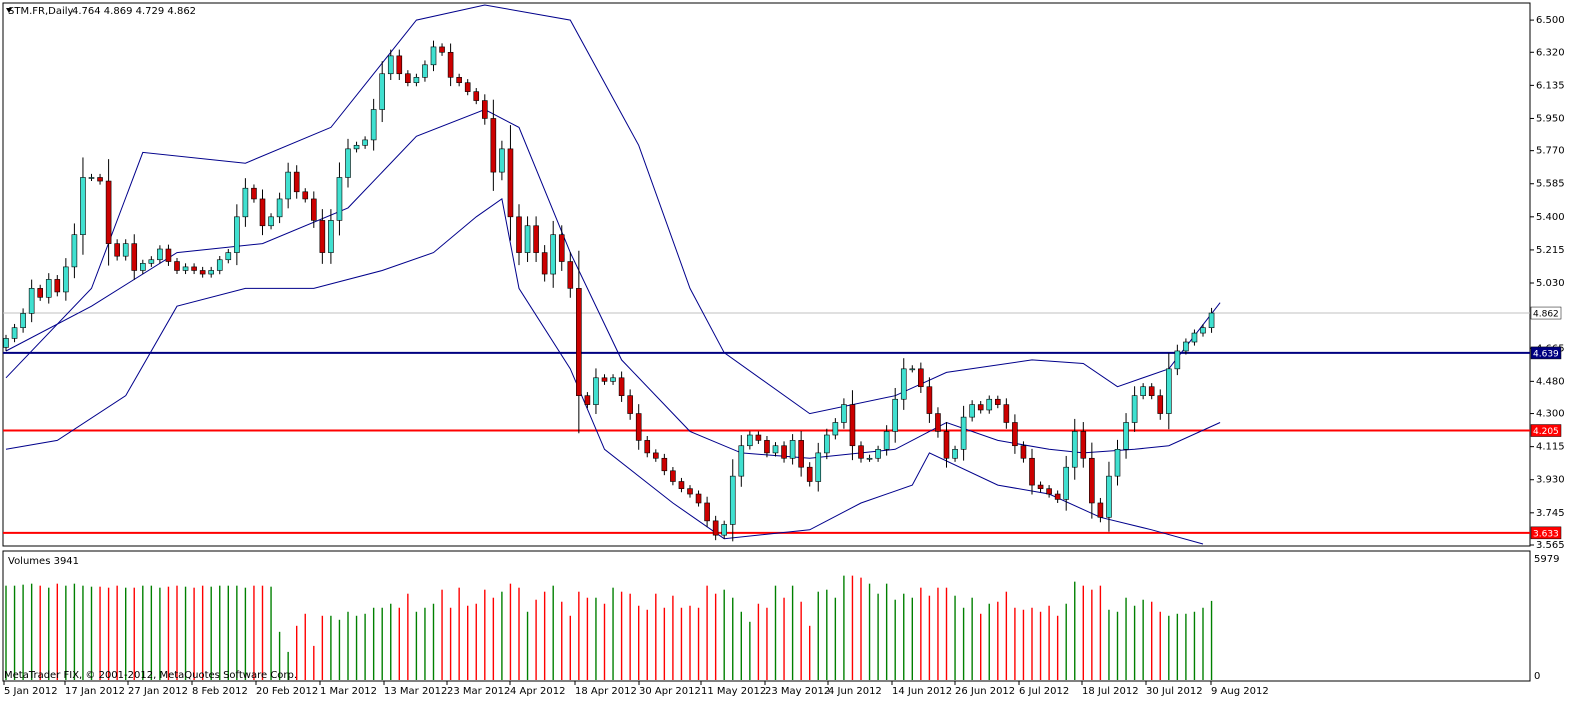  Describe the element at coordinates (670, 691) in the screenshot. I see `x-tick-label: 30 Apr 2012` at that location.